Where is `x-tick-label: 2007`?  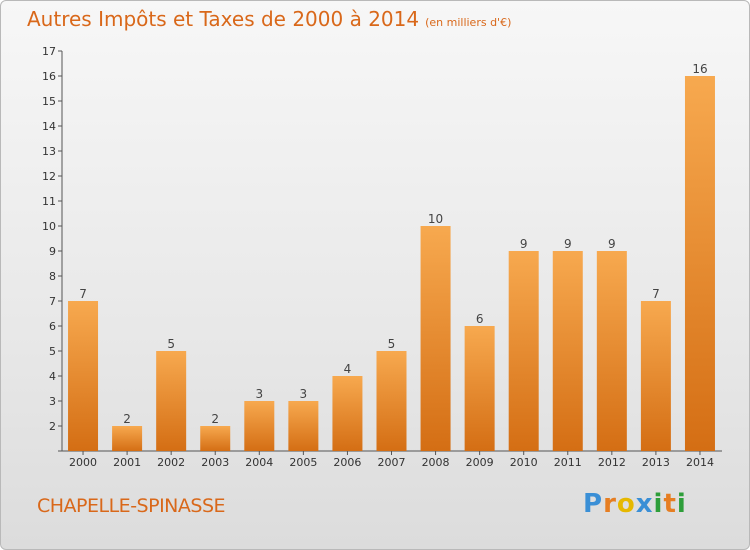
x-tick-label: 2007 is located at coordinates (392, 462).